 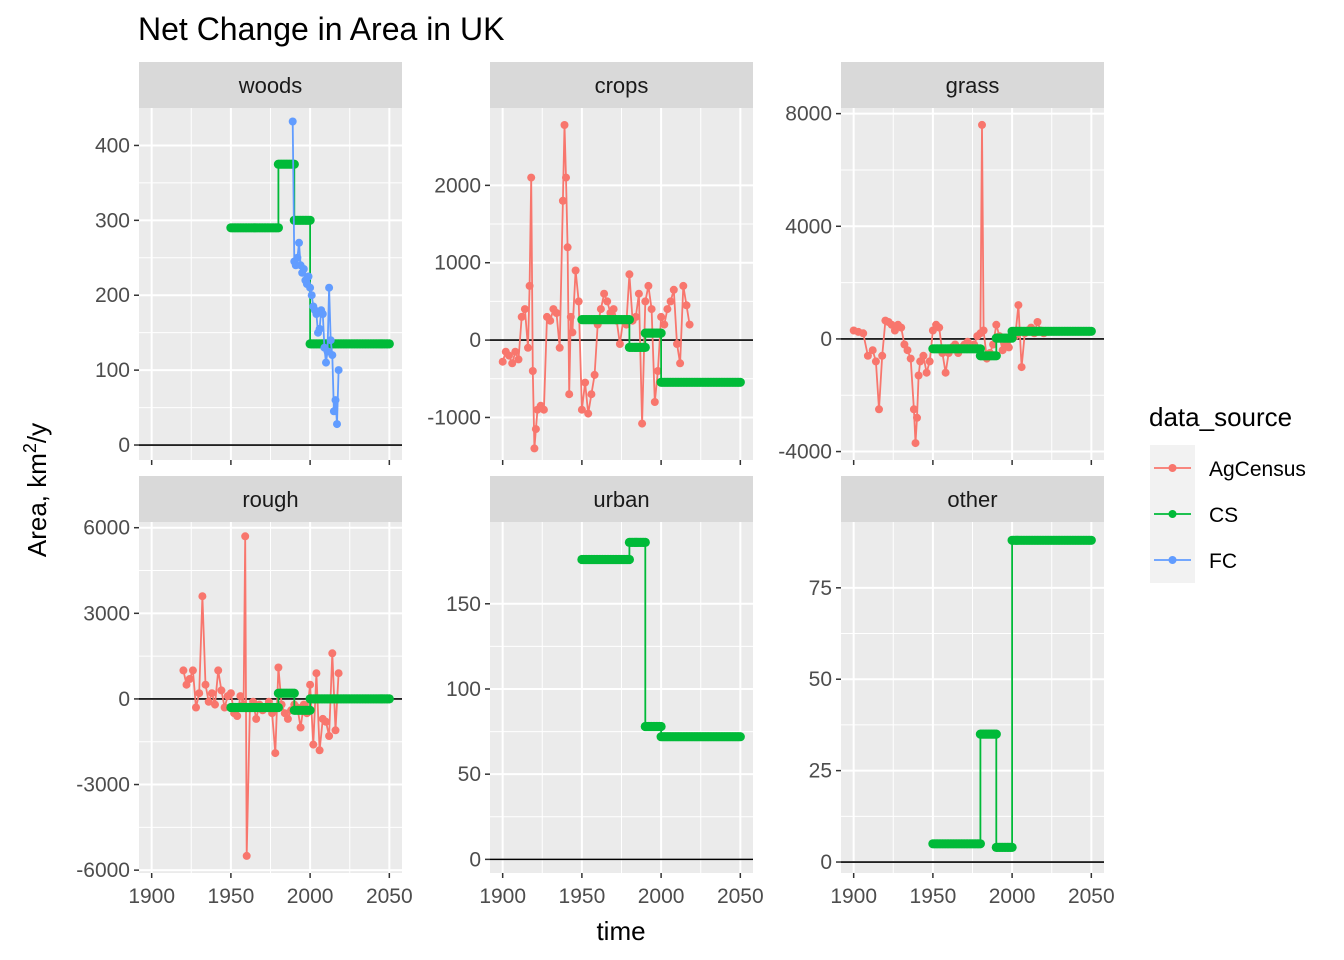 What do you see at coordinates (454, 417) in the screenshot?
I see `y-tick-label: -1000` at bounding box center [454, 417].